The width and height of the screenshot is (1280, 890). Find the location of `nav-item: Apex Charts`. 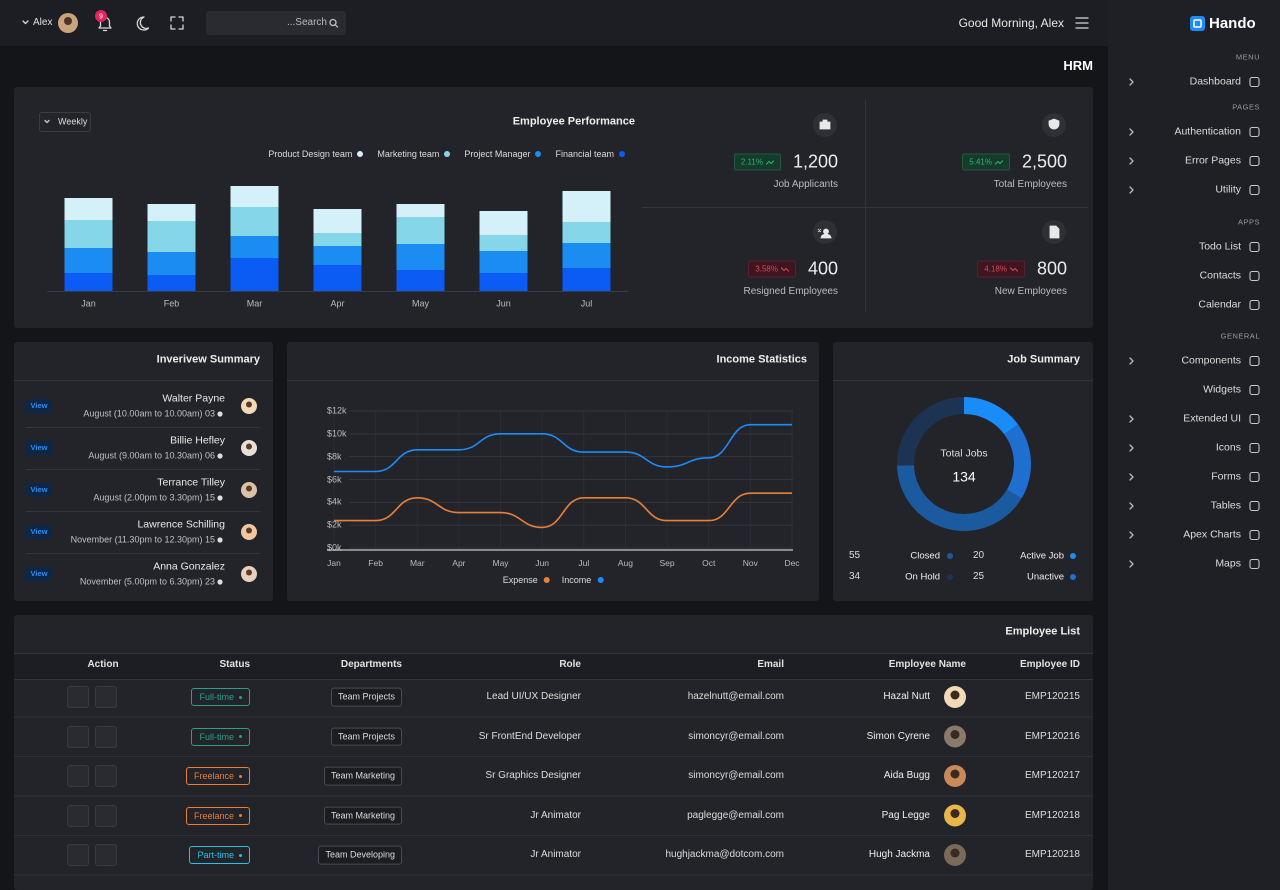

nav-item: Apex Charts is located at coordinates (1212, 534).